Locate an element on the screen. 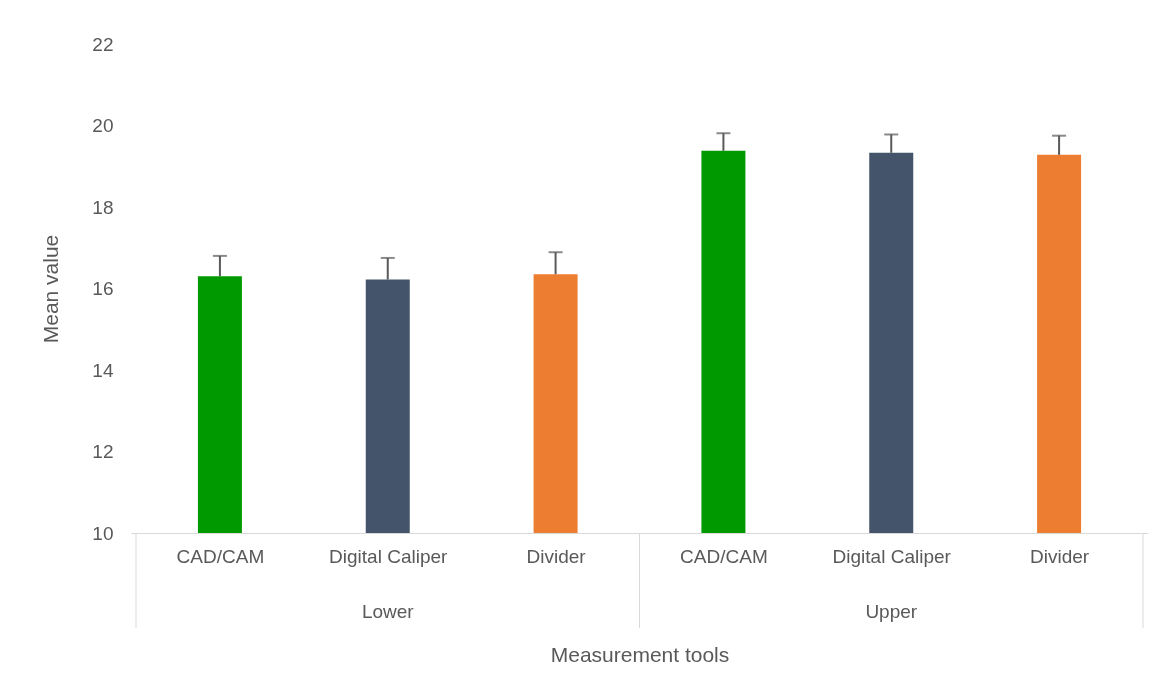 Image resolution: width=1165 pixels, height=689 pixels. y-tick-label: 14 is located at coordinates (103, 370).